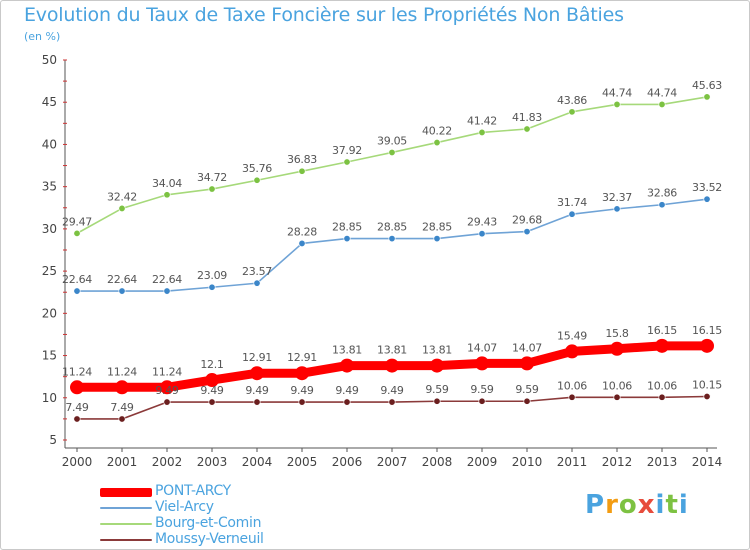  I want to click on x-tick-label: 2003, so click(212, 462).